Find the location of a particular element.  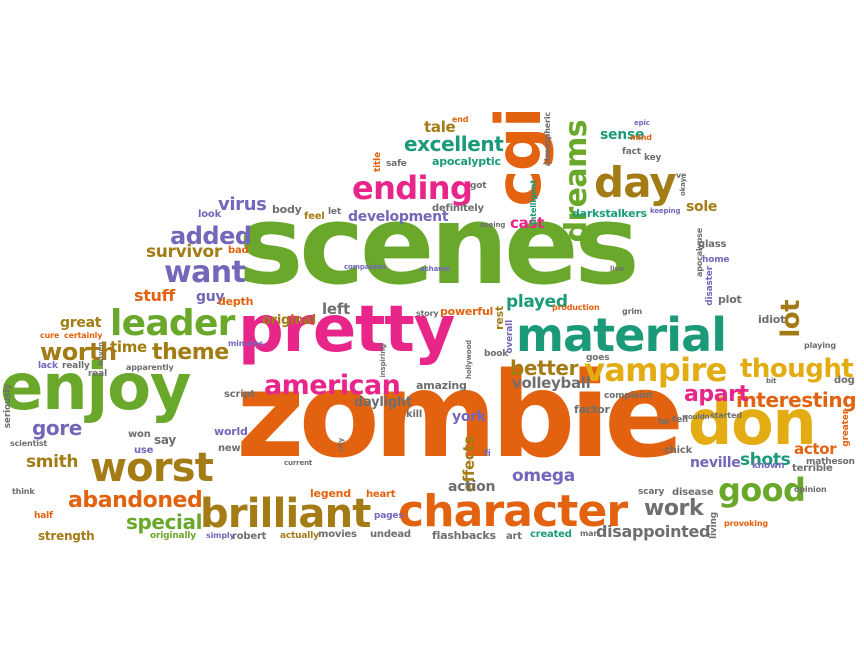

word-shots: shots is located at coordinates (765, 460).